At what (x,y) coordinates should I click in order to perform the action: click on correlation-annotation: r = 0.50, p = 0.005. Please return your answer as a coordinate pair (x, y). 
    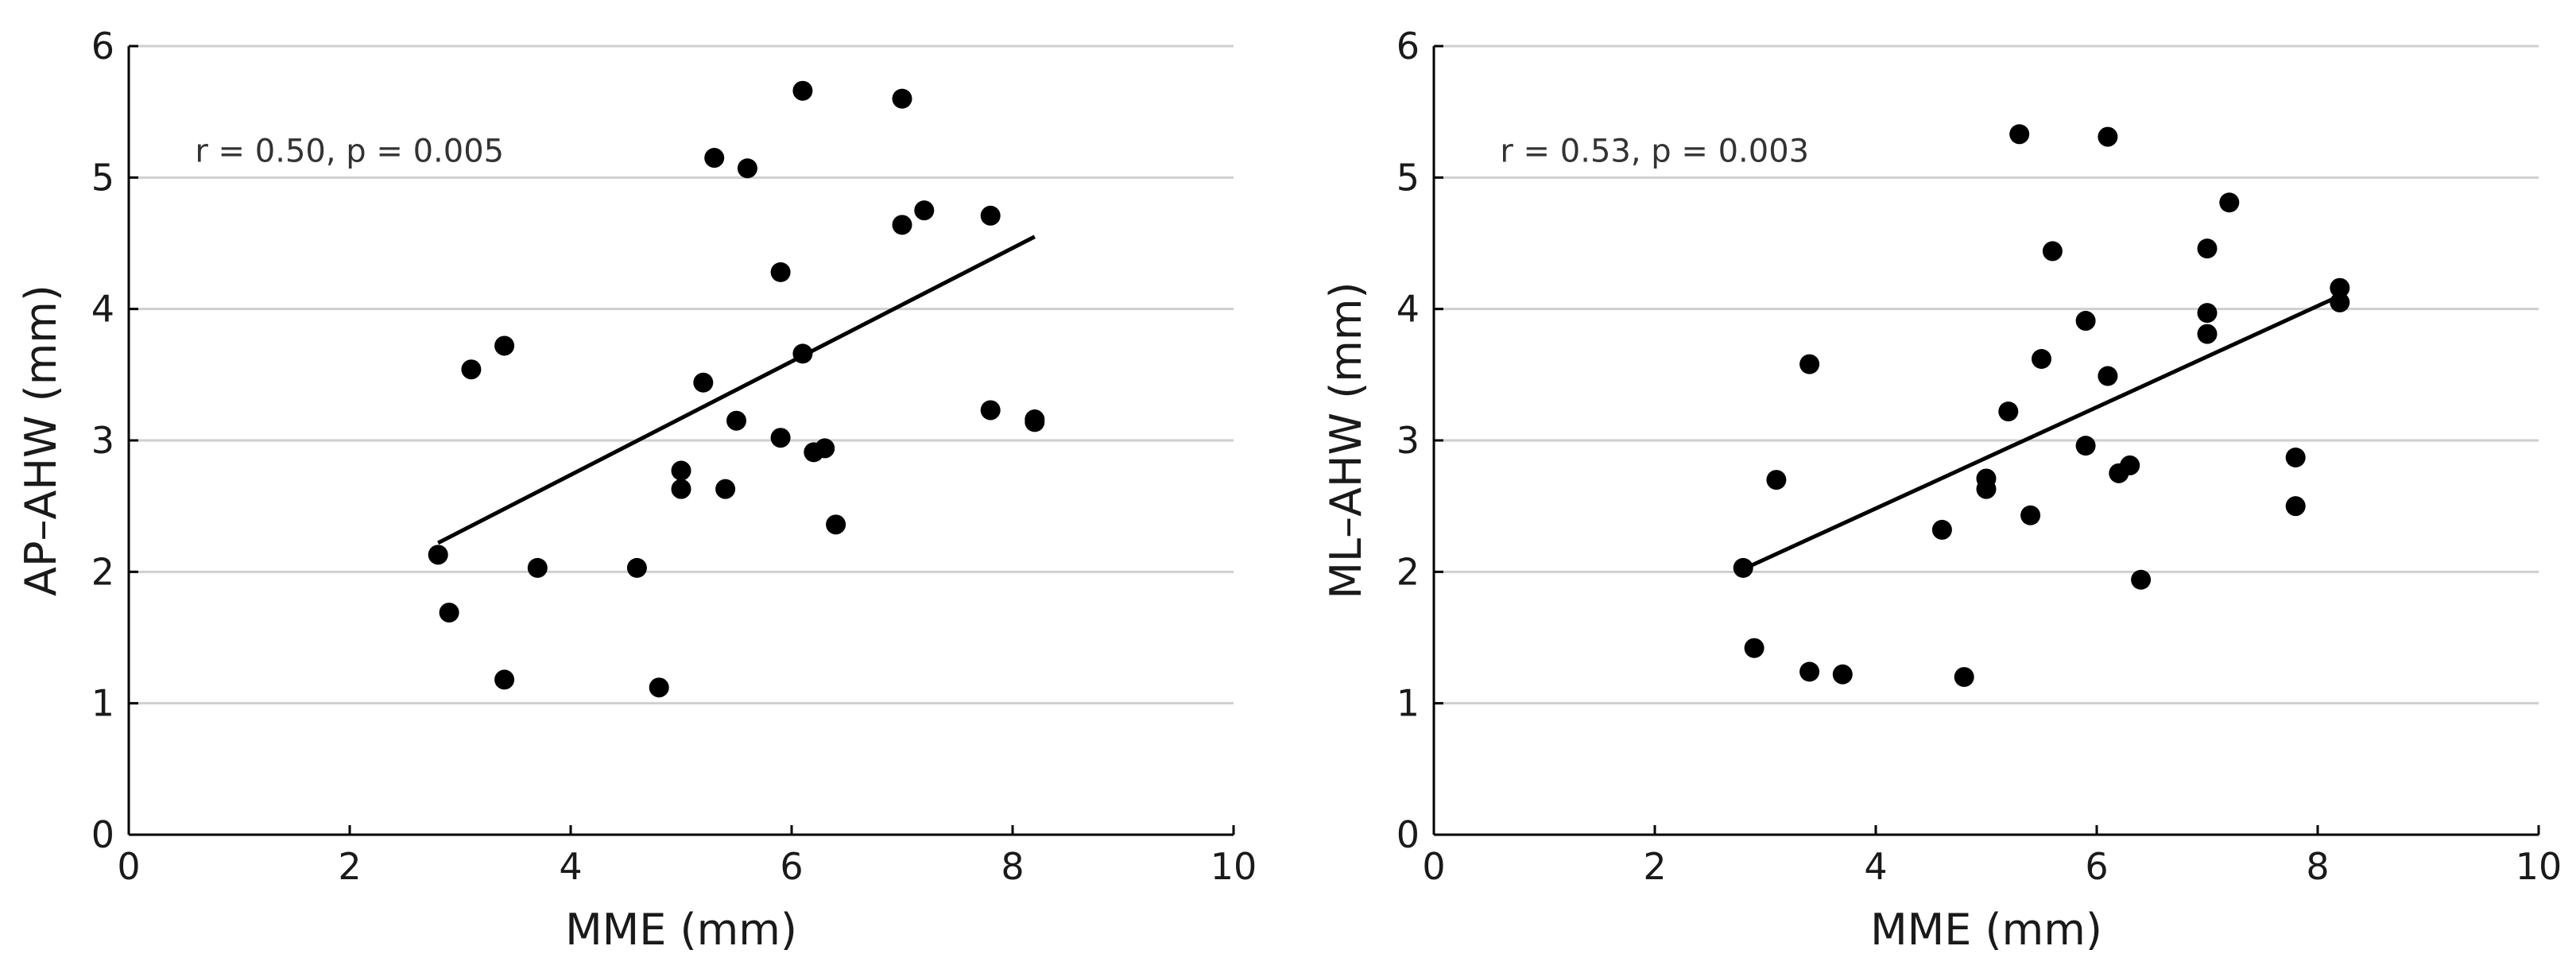
    Looking at the image, I should click on (349, 151).